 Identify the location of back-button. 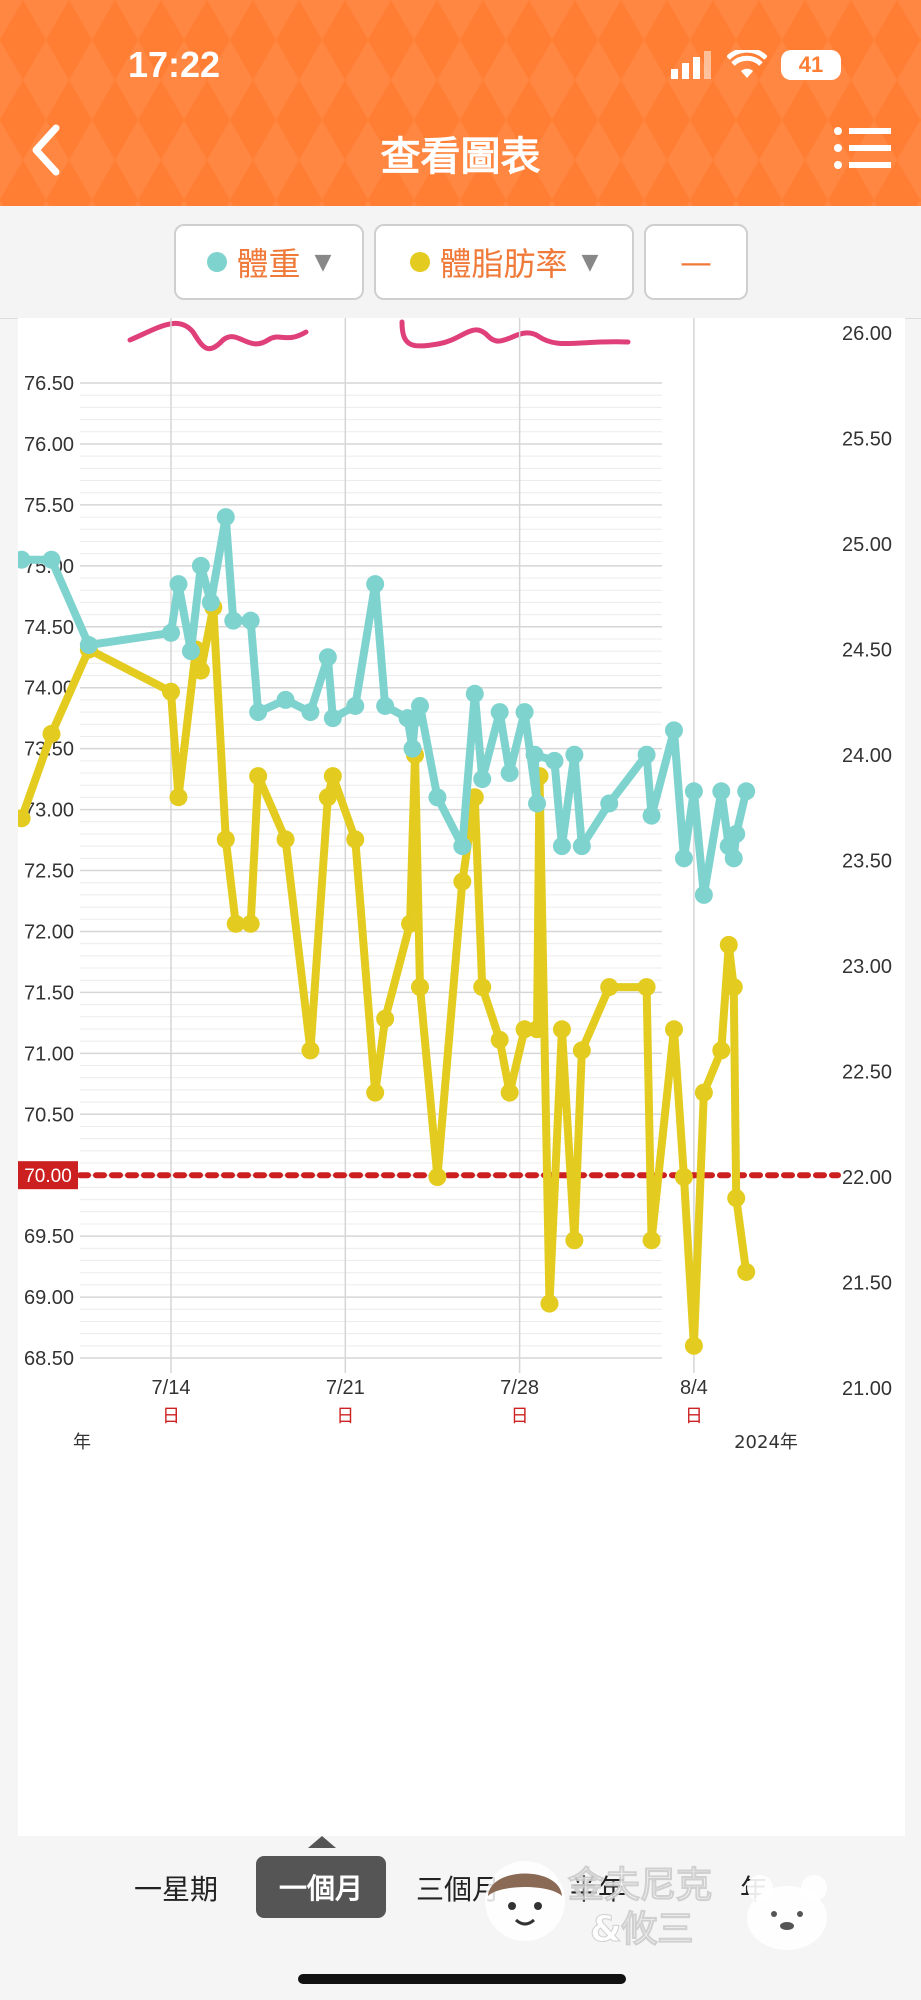
(46, 152).